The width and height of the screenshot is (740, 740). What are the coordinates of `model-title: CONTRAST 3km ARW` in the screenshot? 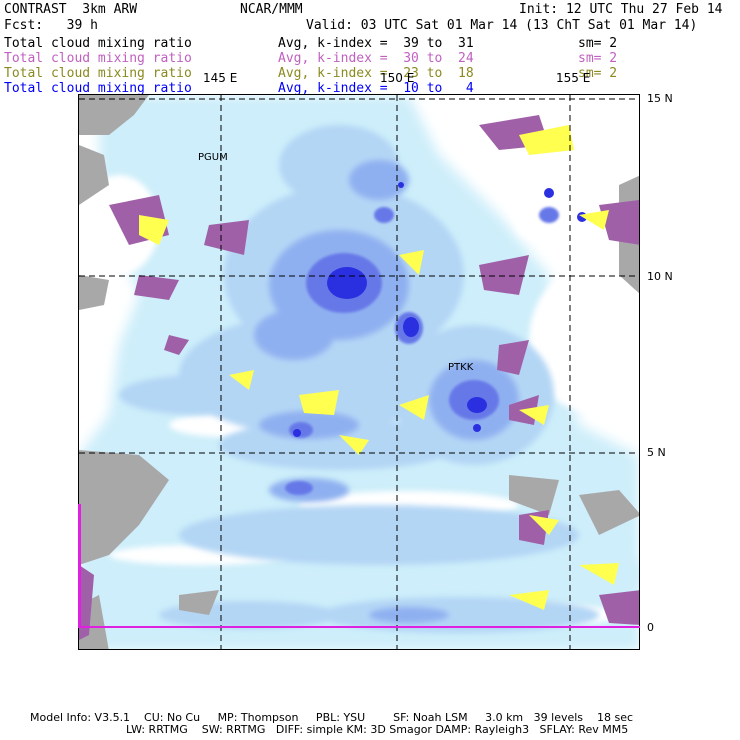 It's located at (71, 9).